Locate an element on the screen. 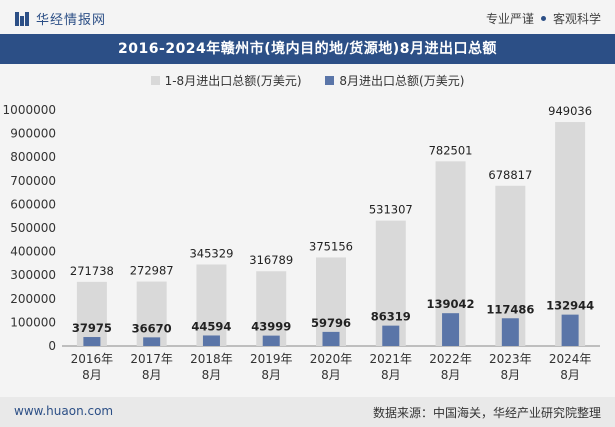 This screenshot has width=615, height=427. data-label-total: 272987 is located at coordinates (152, 271).